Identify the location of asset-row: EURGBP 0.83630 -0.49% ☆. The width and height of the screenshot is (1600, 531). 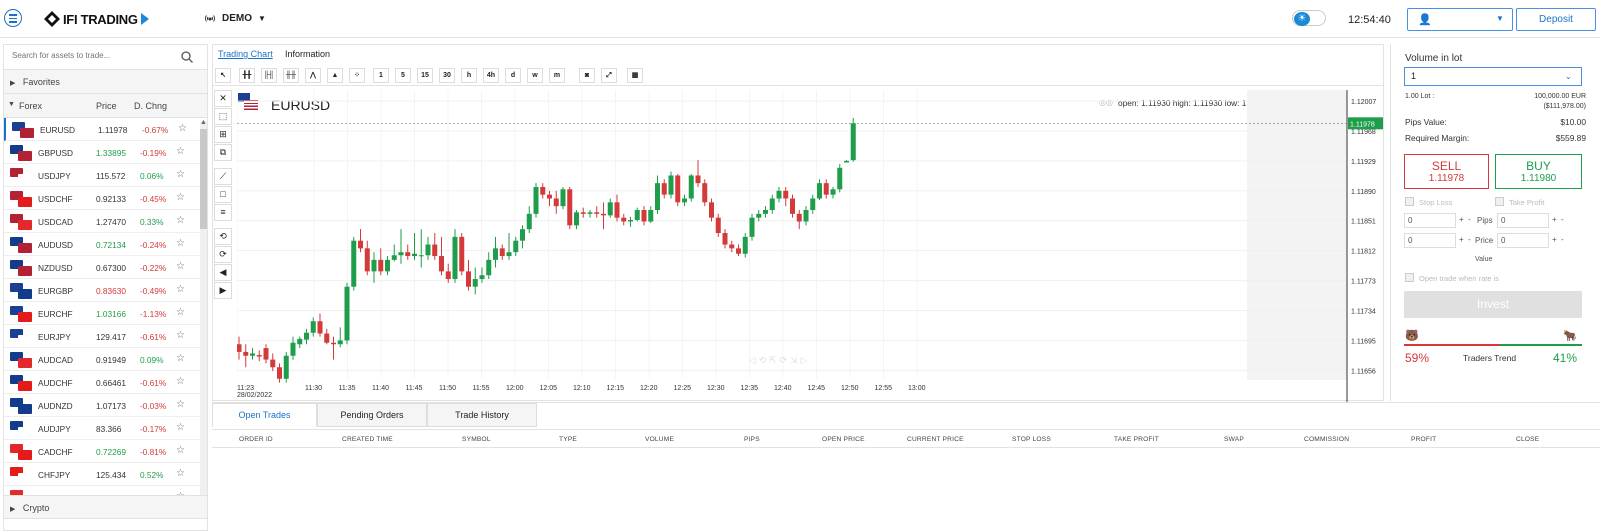
(102, 290).